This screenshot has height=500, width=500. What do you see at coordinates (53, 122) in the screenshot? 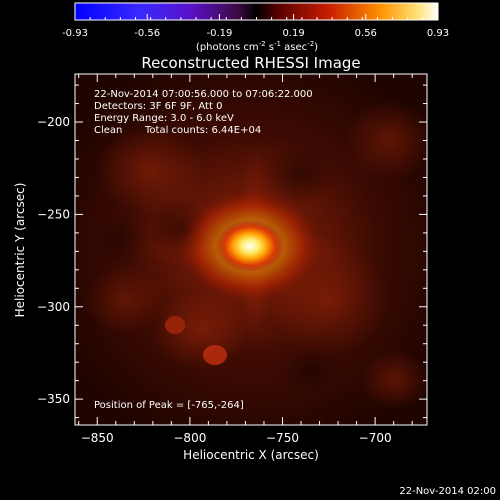
I see `y-tick-label: −200` at bounding box center [53, 122].